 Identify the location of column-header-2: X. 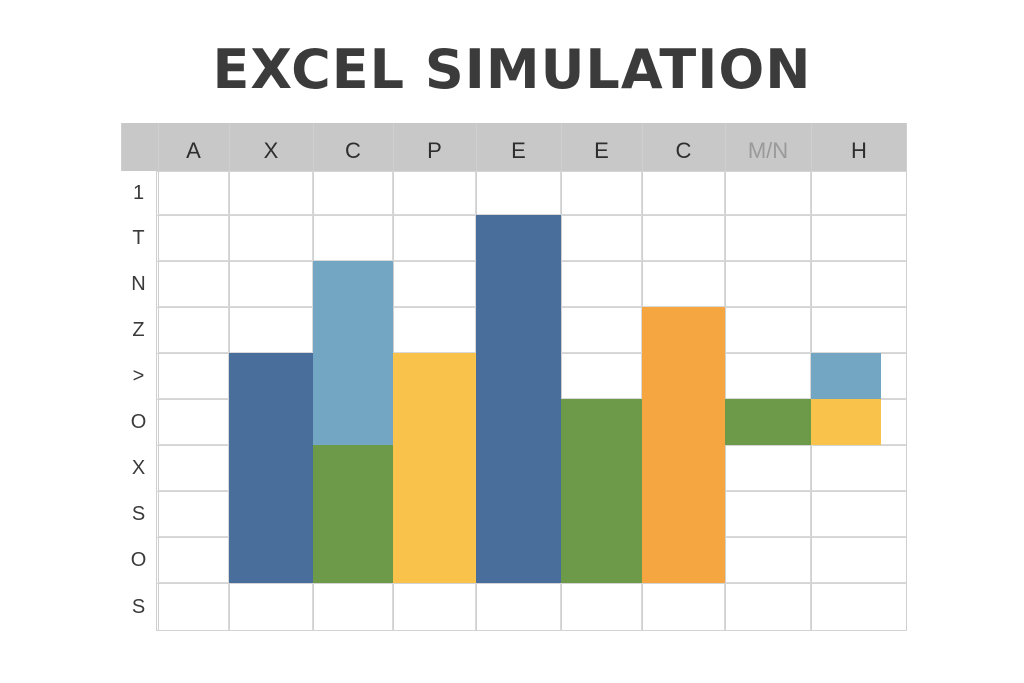
(271, 150).